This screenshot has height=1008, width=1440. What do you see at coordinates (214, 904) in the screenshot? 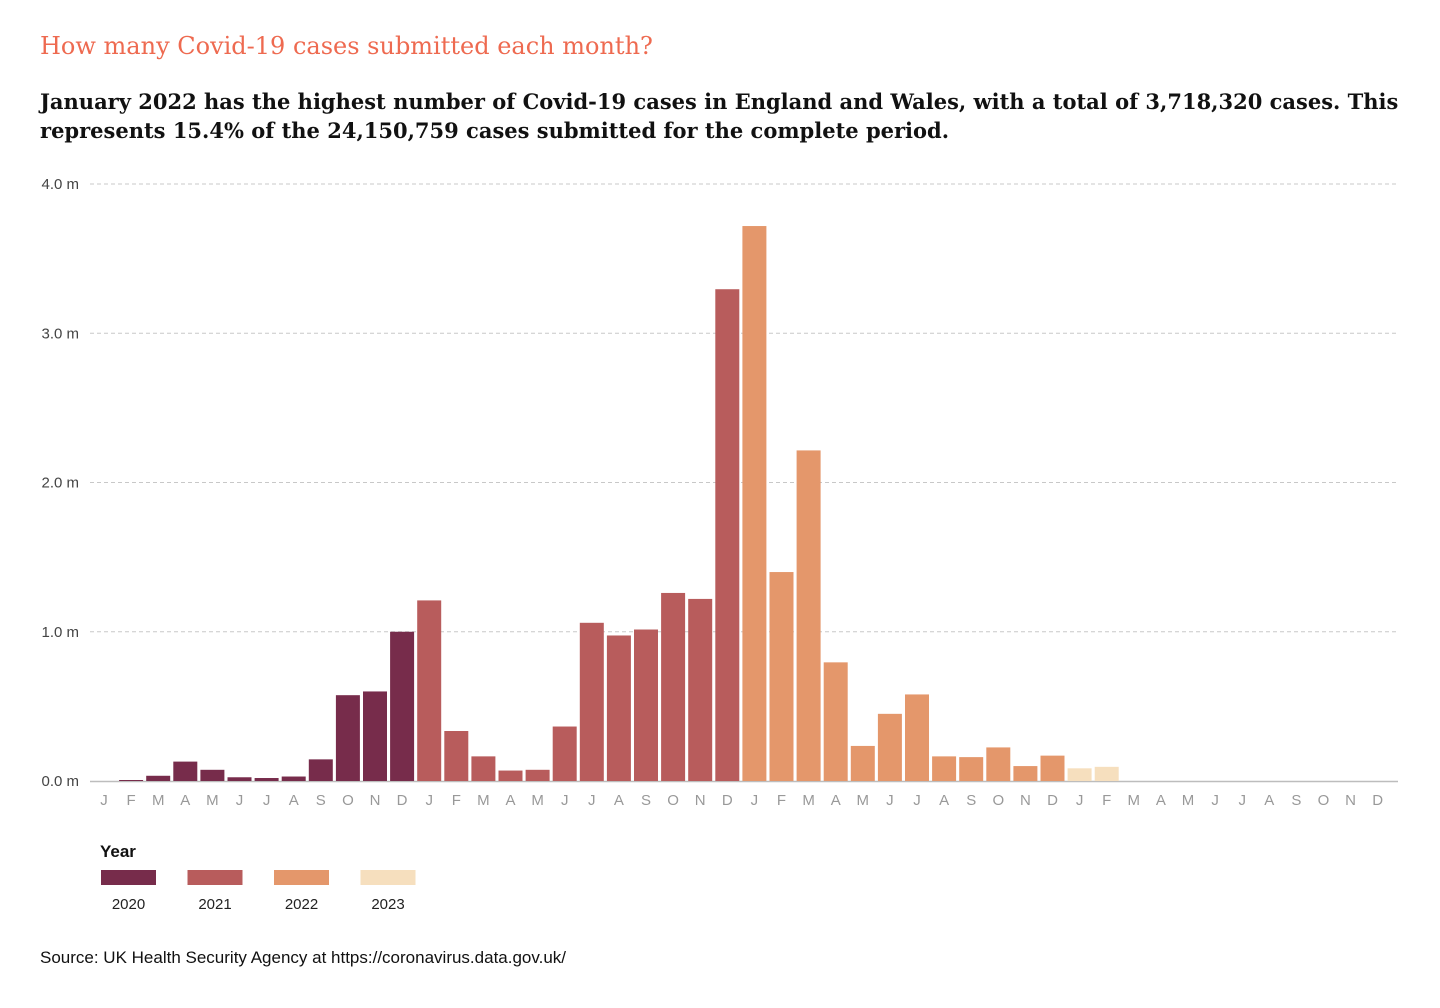
I see `legend-label-2021: 2021` at bounding box center [214, 904].